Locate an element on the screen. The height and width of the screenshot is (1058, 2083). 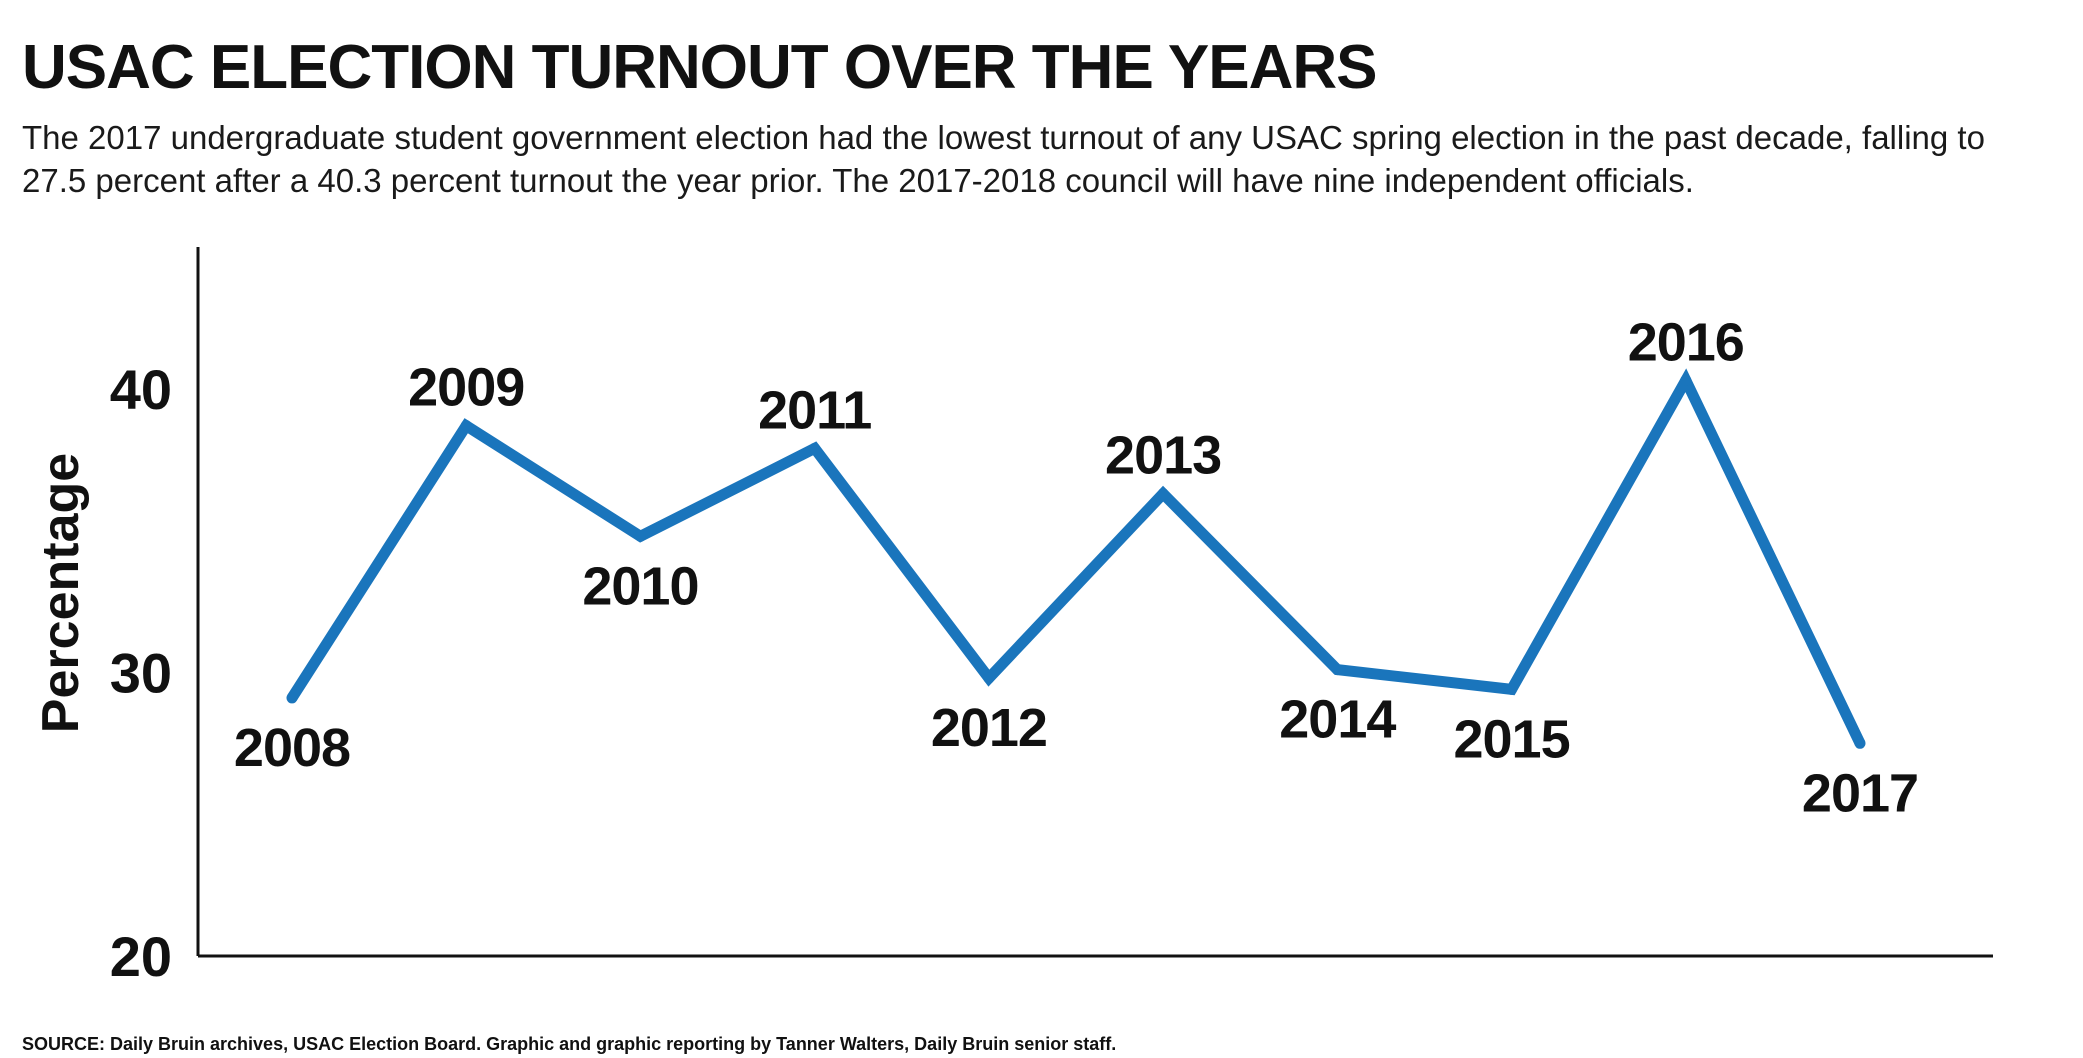
point-label-year: 2008 is located at coordinates (292, 748).